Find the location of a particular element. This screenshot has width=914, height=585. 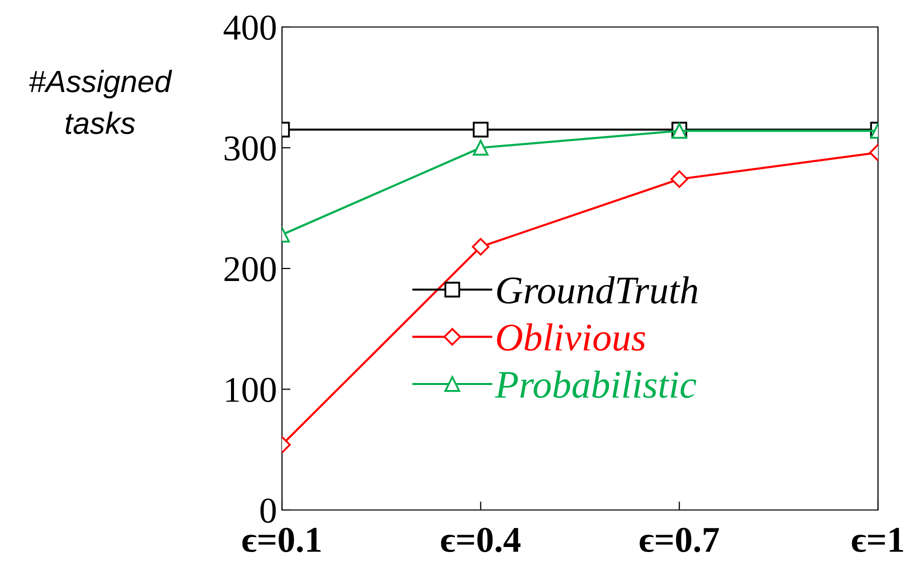

x-tick-label: ϵ=0.7 is located at coordinates (679, 540).